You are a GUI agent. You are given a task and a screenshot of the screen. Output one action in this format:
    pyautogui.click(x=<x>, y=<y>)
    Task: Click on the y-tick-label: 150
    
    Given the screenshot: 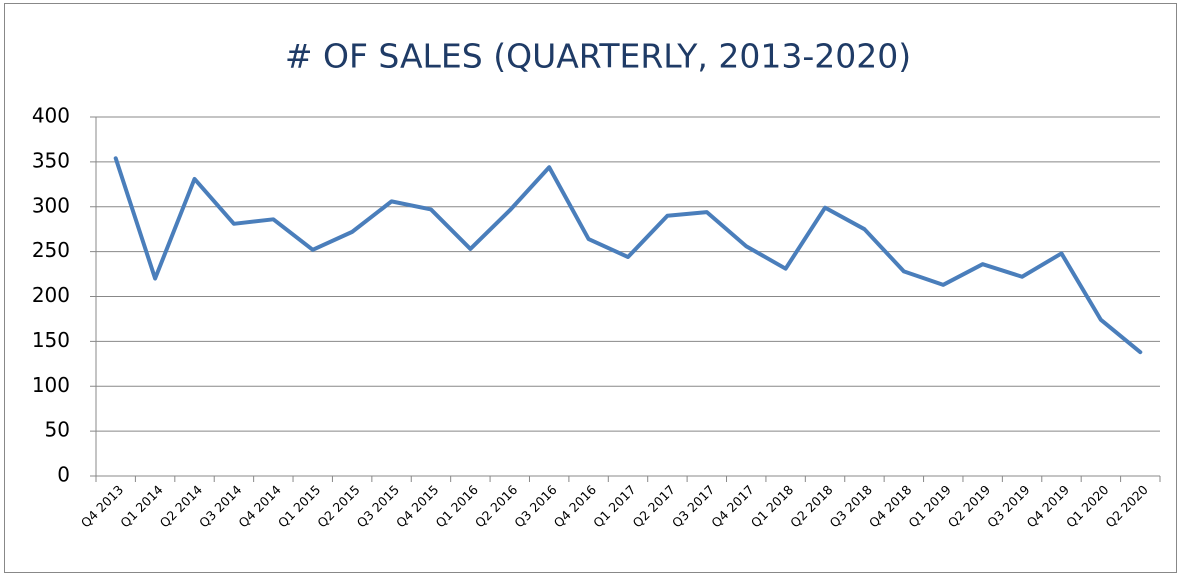 What is the action you would take?
    pyautogui.click(x=51, y=340)
    